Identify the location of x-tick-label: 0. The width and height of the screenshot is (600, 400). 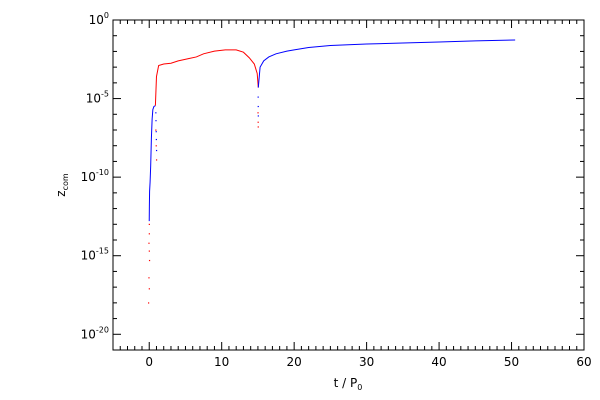
(149, 362).